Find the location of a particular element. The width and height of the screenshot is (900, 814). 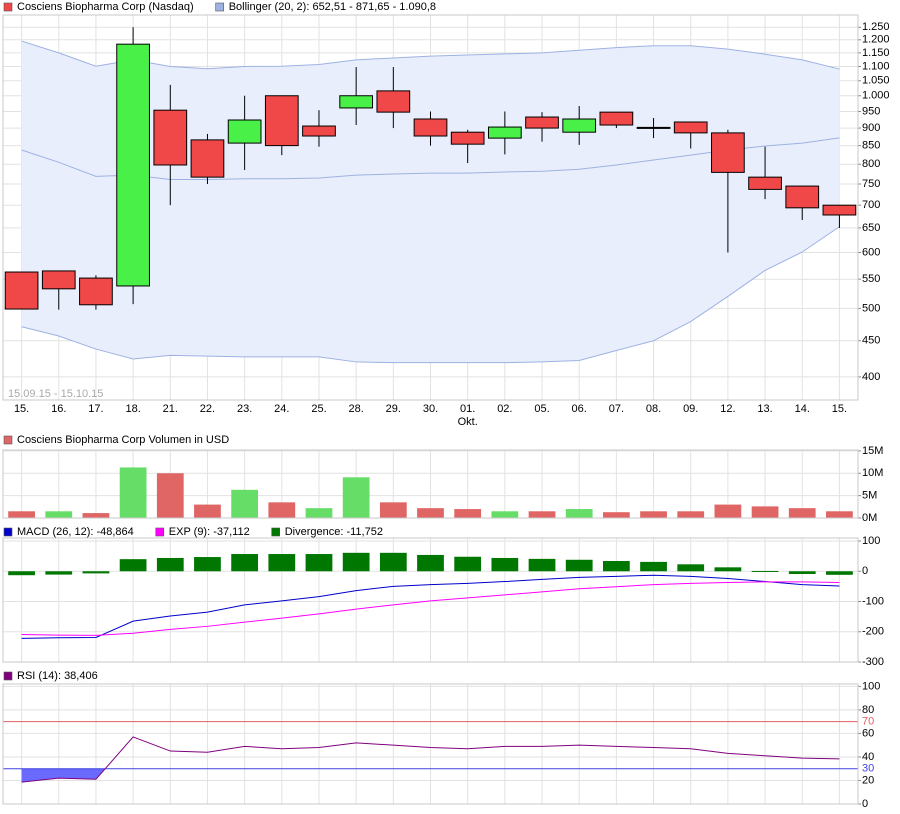

x-tick-label: 06. is located at coordinates (579, 409).